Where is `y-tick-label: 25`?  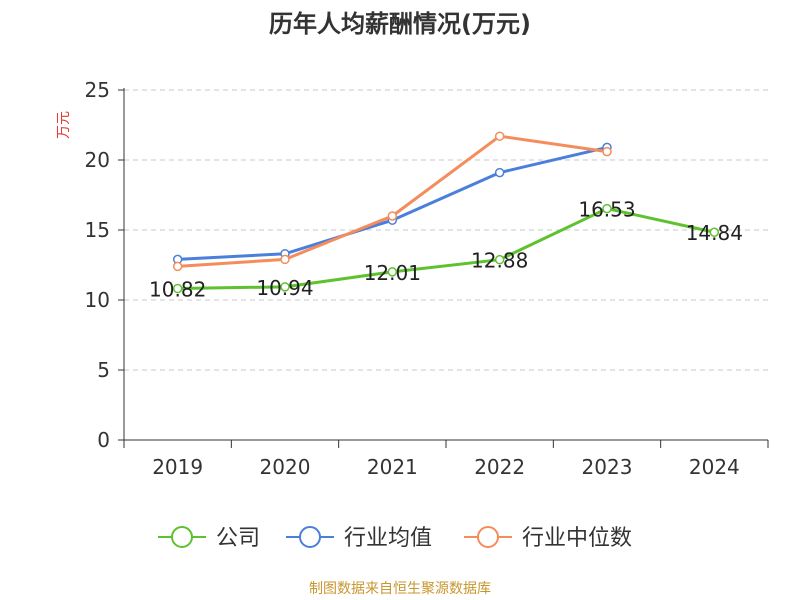 y-tick-label: 25 is located at coordinates (97, 90).